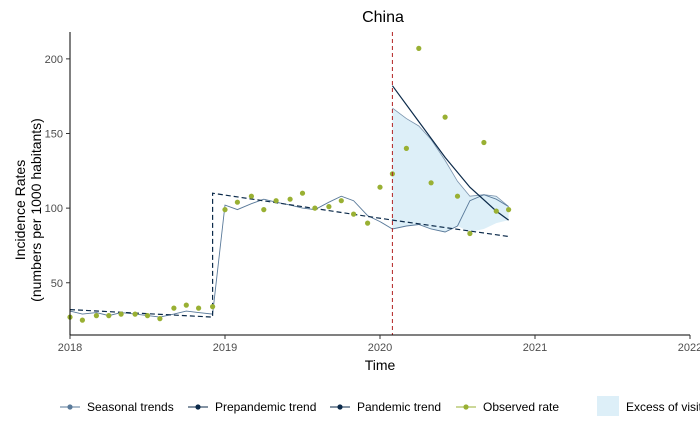  Describe the element at coordinates (70, 407) in the screenshot. I see `legend-marker-seasonal-trends` at that location.